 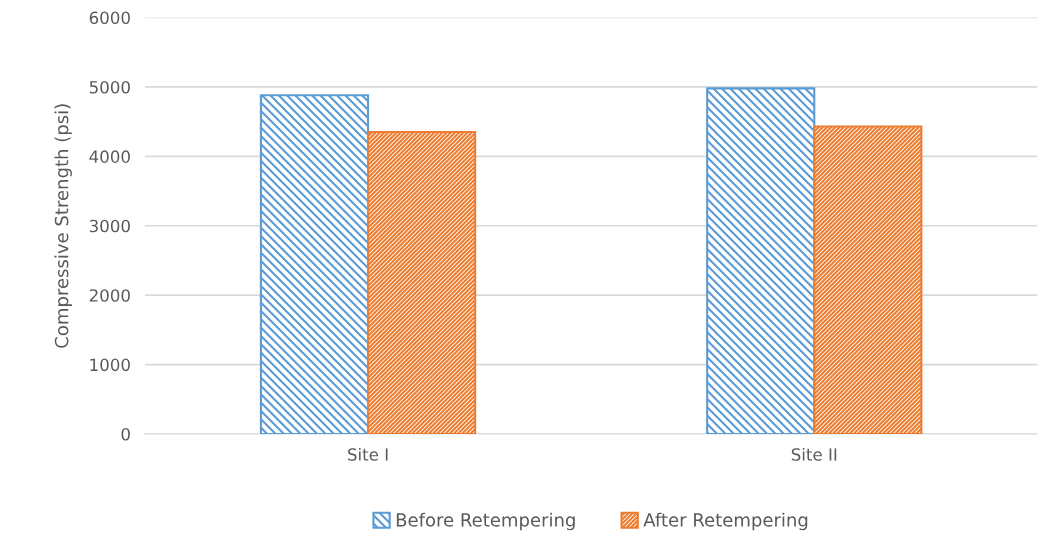 What do you see at coordinates (109, 18) in the screenshot?
I see `y-tick-label: 6000` at bounding box center [109, 18].